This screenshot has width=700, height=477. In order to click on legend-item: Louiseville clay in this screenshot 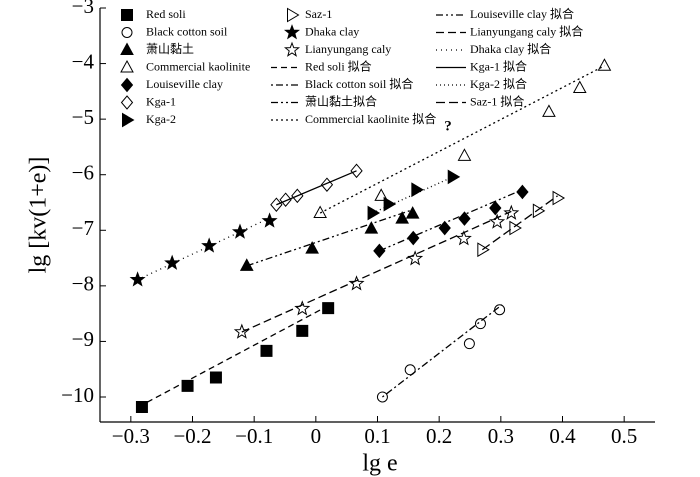, I will do `click(171, 85)`.